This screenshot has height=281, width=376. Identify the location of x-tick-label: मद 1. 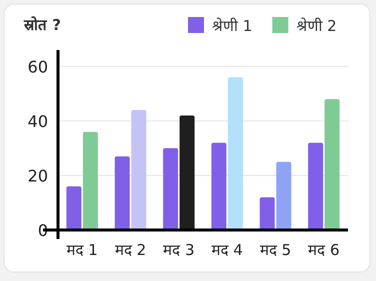
(82, 250).